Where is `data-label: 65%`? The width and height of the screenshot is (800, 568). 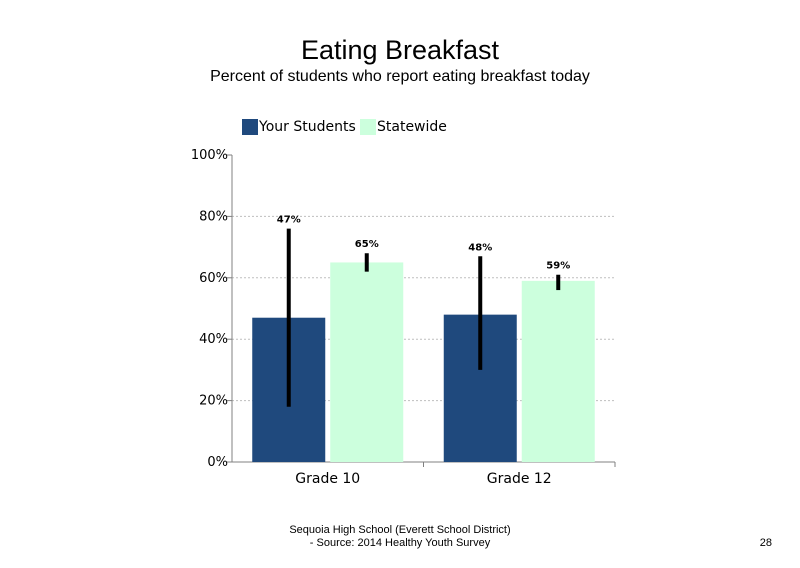
data-label: 65% is located at coordinates (367, 244).